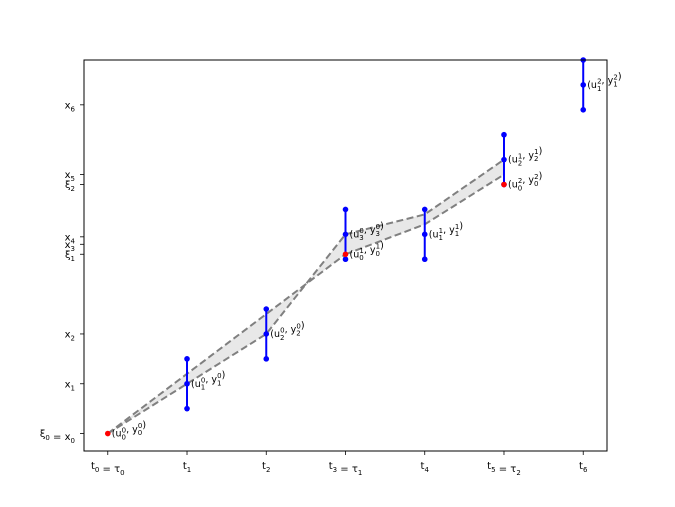  What do you see at coordinates (346, 469) in the screenshot?
I see `x-tick-label: t3 = τ1` at bounding box center [346, 469].